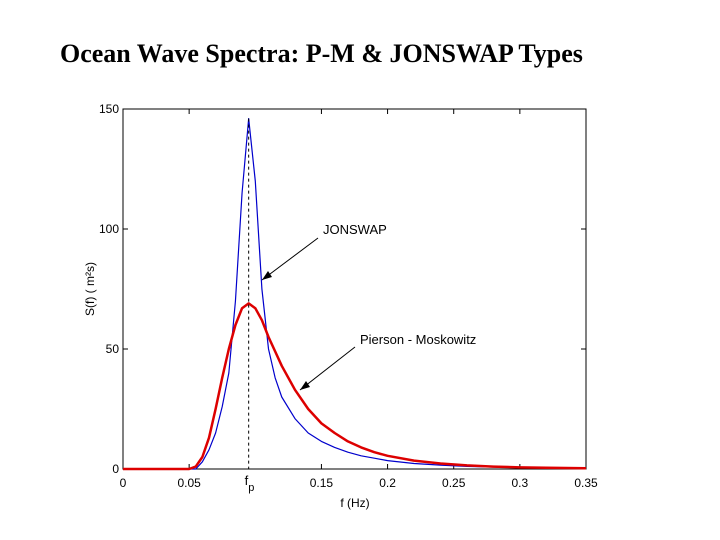 This screenshot has width=720, height=540. What do you see at coordinates (387, 483) in the screenshot?
I see `x-tick-label: 0.2` at bounding box center [387, 483].